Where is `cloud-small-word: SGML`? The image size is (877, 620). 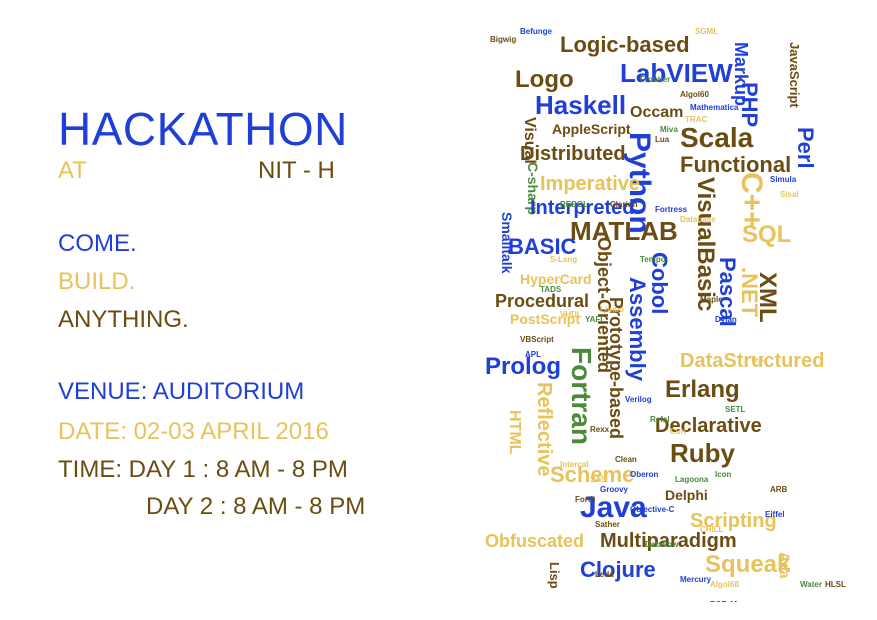 cloud-small-word: SGML is located at coordinates (706, 31).